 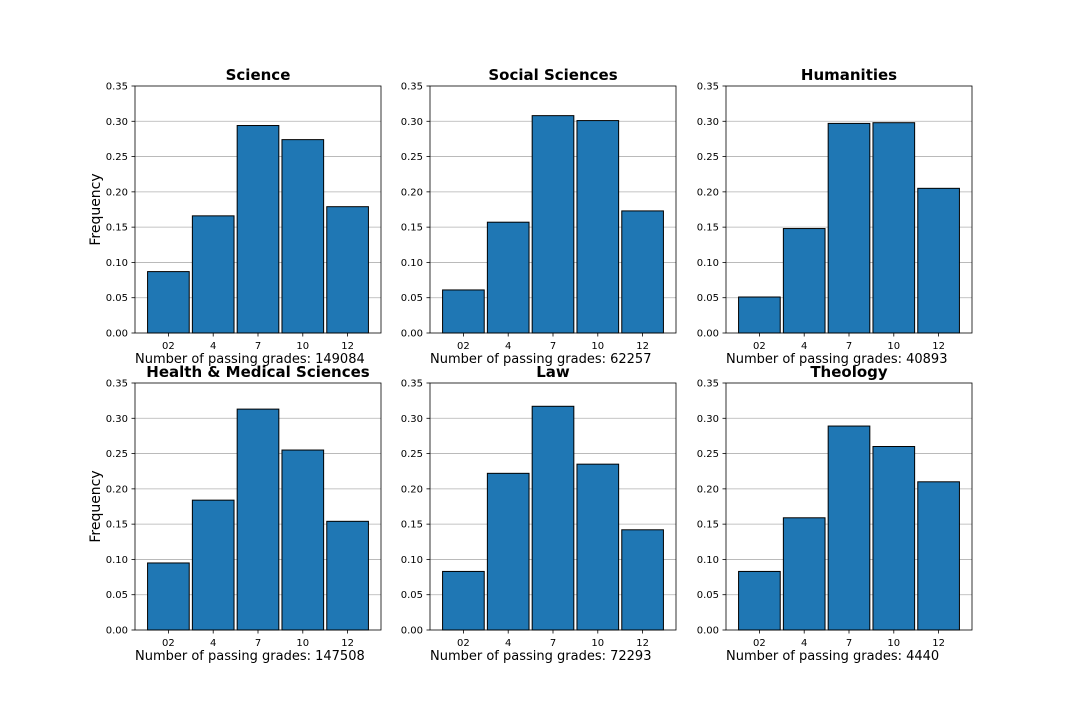 I want to click on subplot-title: Science, so click(x=258, y=75).